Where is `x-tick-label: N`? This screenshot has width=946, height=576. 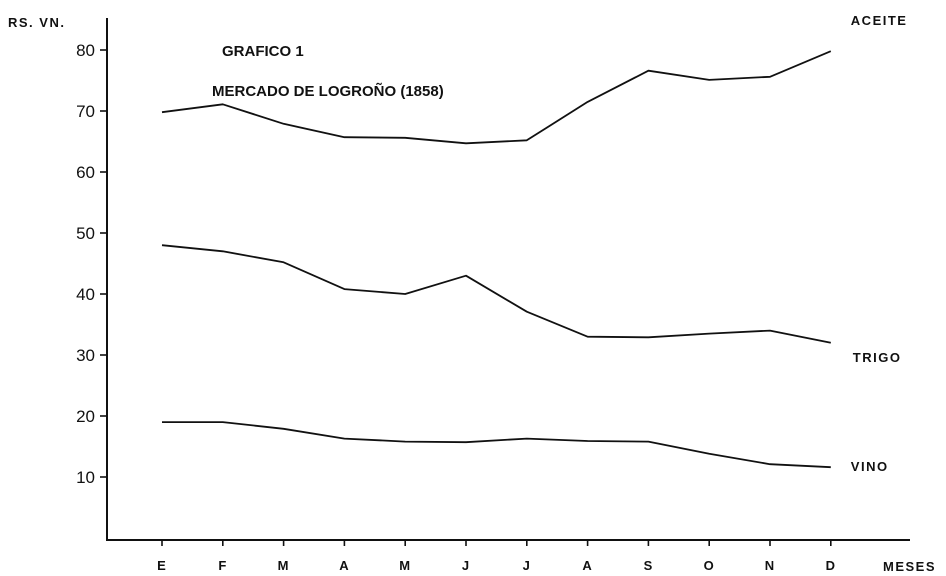
x-tick-label: N is located at coordinates (770, 565).